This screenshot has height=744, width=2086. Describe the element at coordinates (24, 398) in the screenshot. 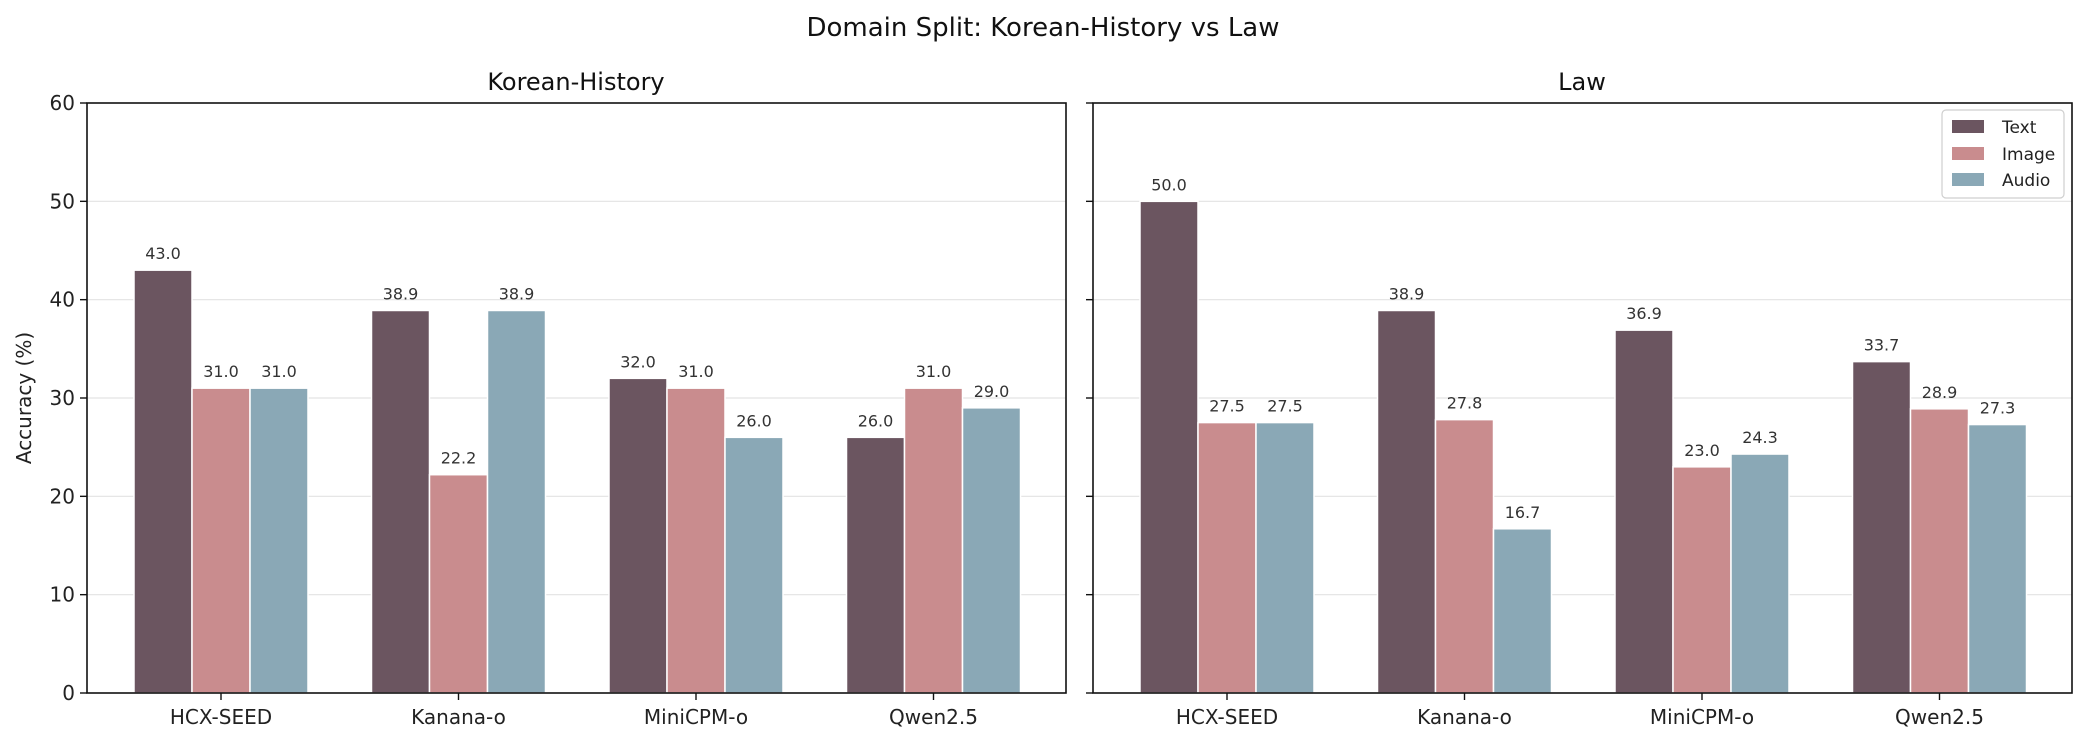

I see `y-axis-label: Accuracy (%)` at that location.